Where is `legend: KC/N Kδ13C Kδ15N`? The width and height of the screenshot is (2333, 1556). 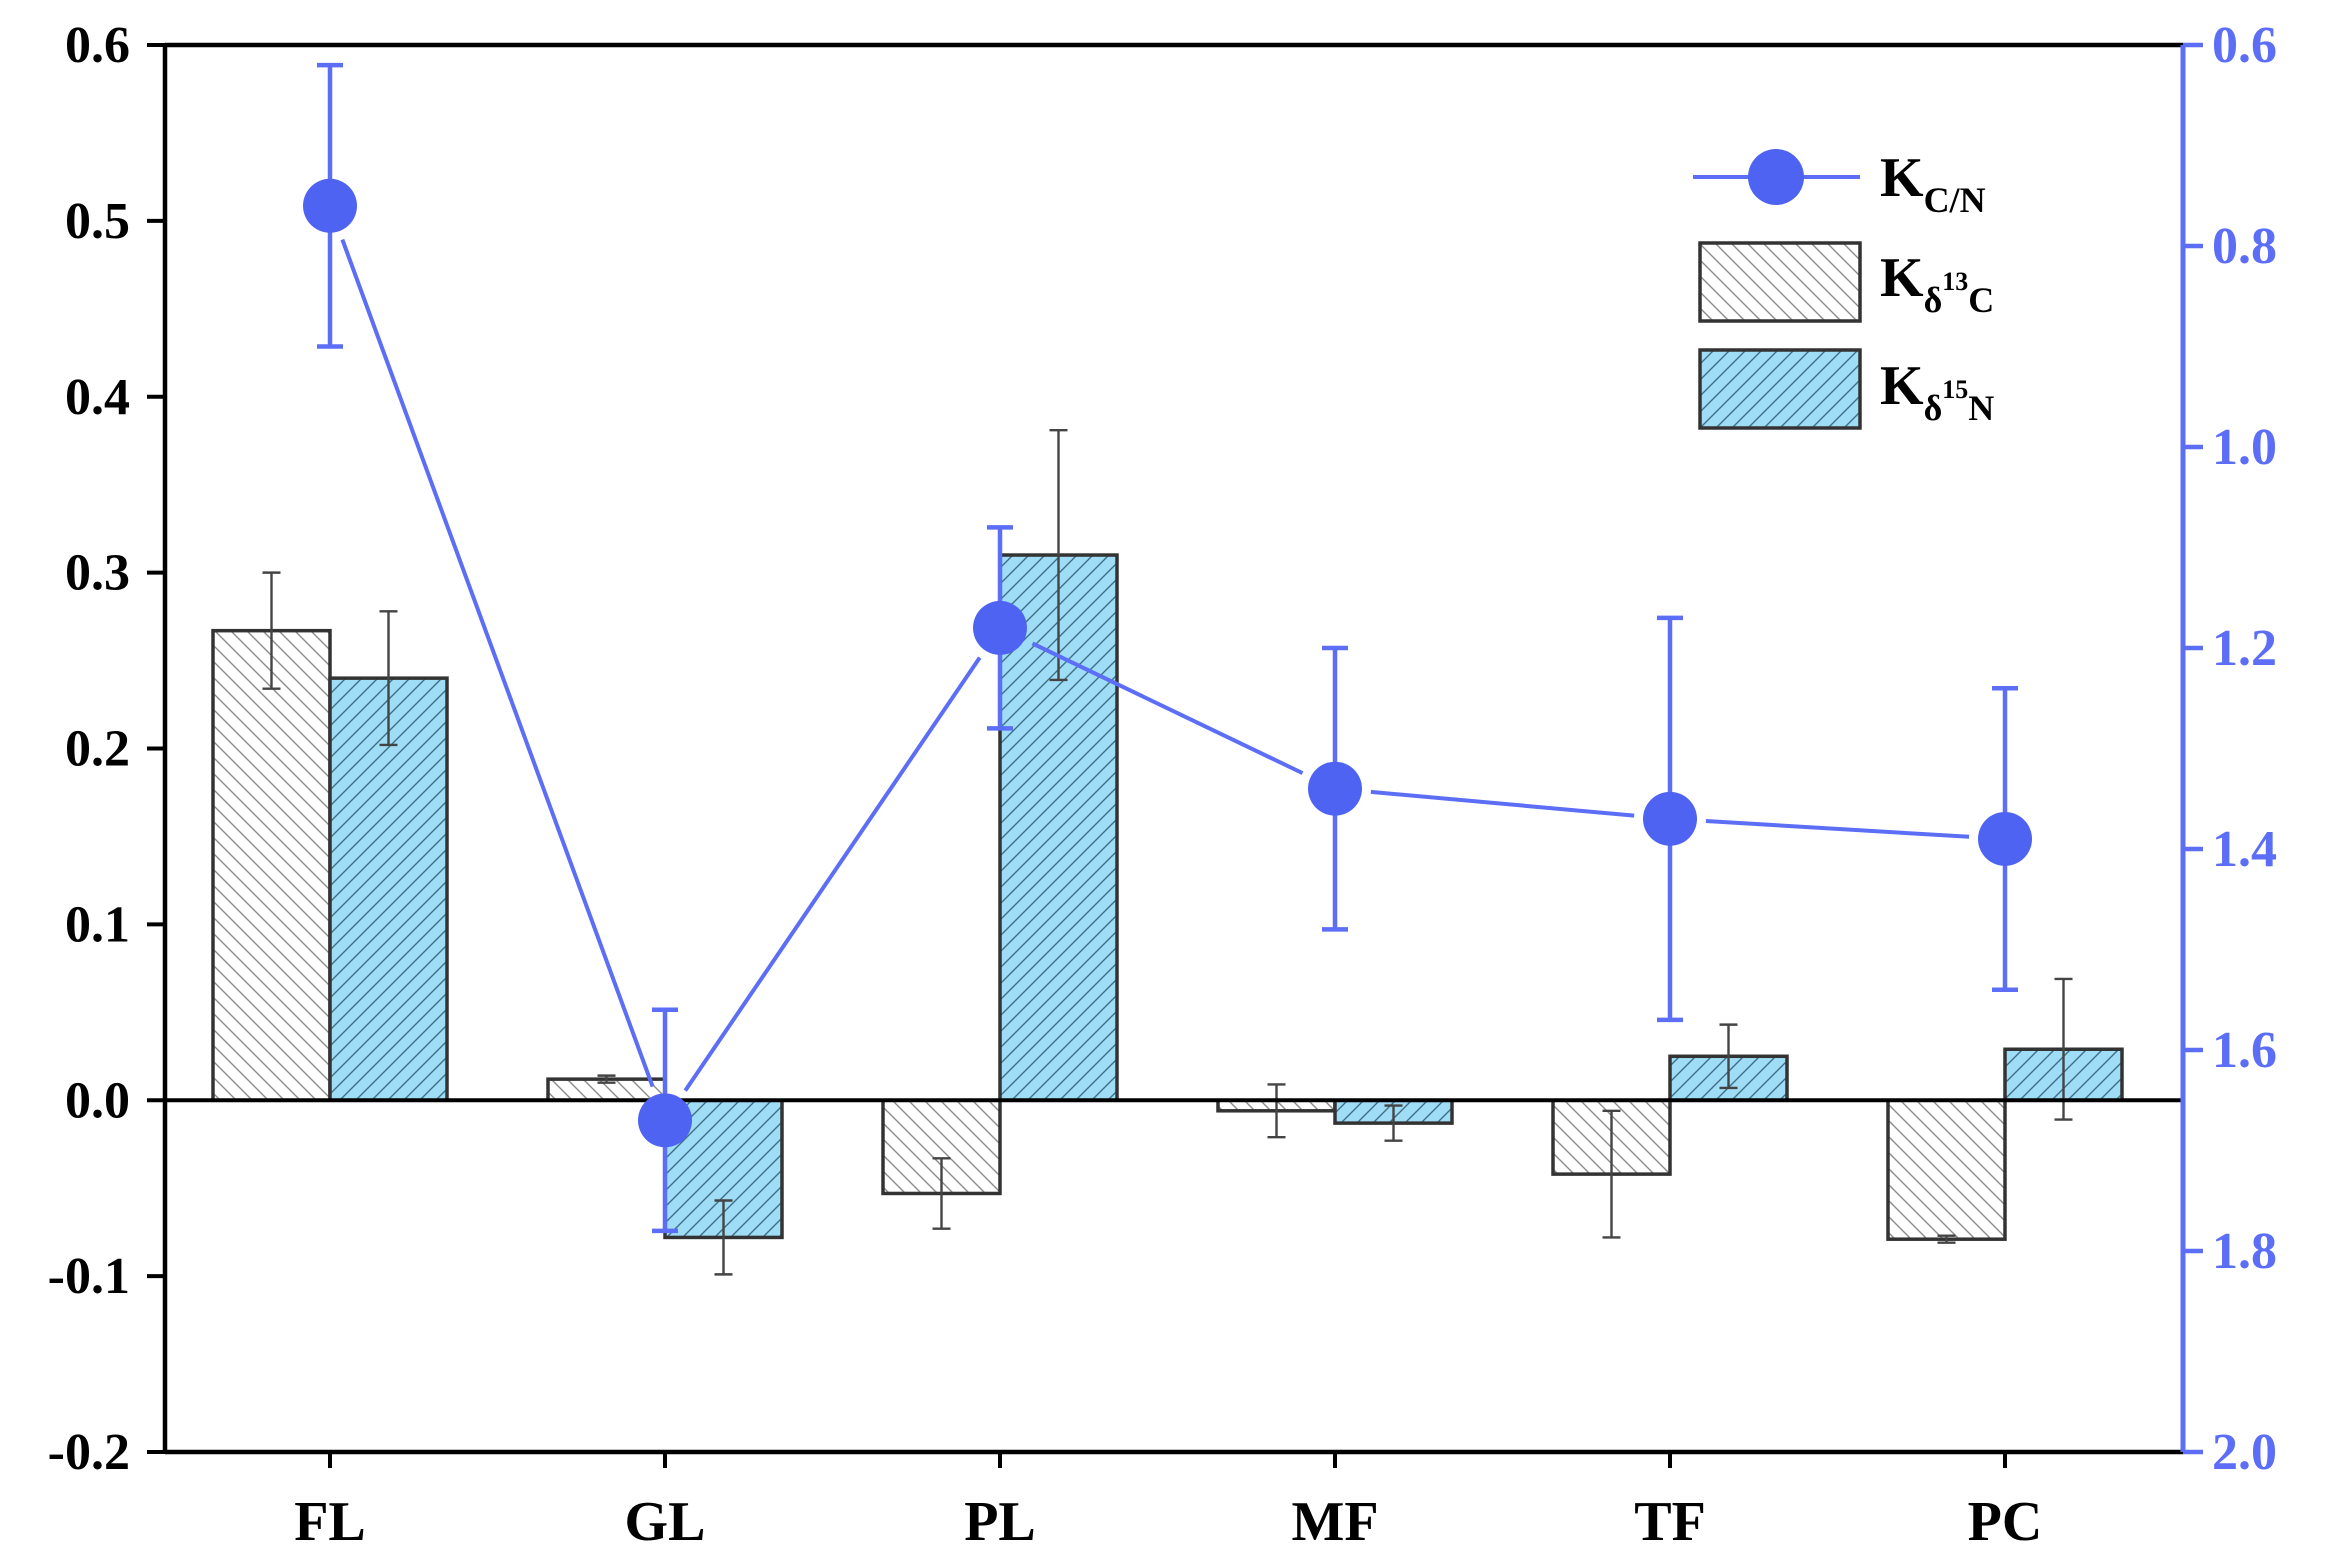 legend: KC/N Kδ13C Kδ15N is located at coordinates (1843, 288).